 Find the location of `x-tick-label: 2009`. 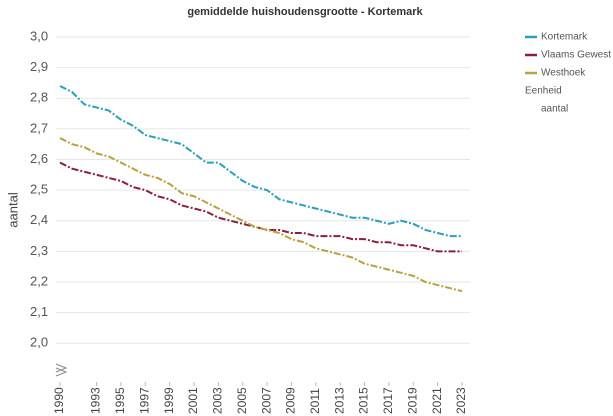

x-tick-label: 2009 is located at coordinates (291, 400).